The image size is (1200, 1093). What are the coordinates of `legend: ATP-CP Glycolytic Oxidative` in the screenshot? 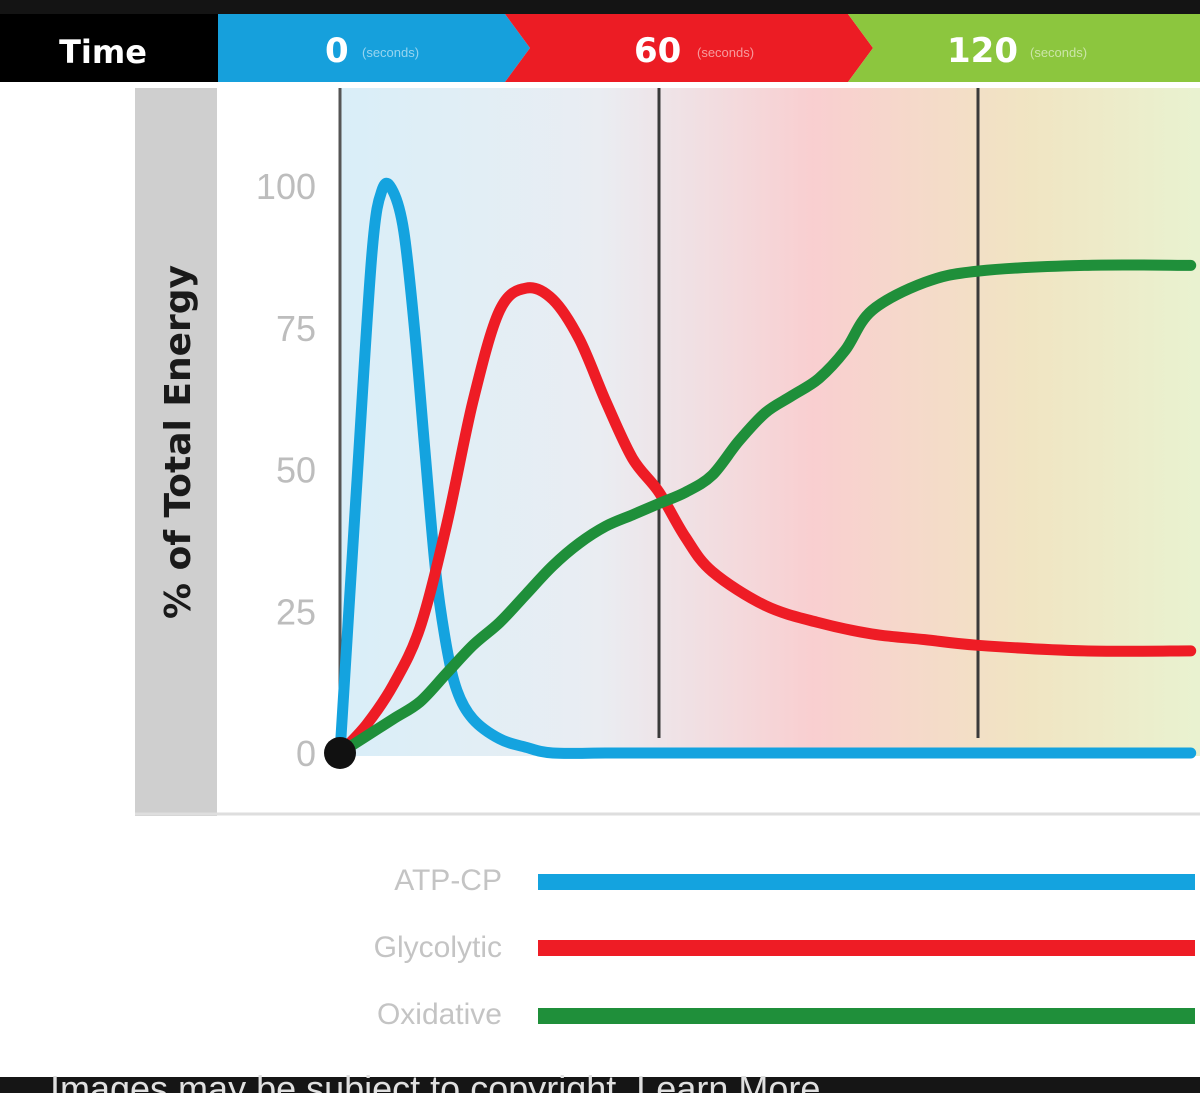 It's located at (784, 947).